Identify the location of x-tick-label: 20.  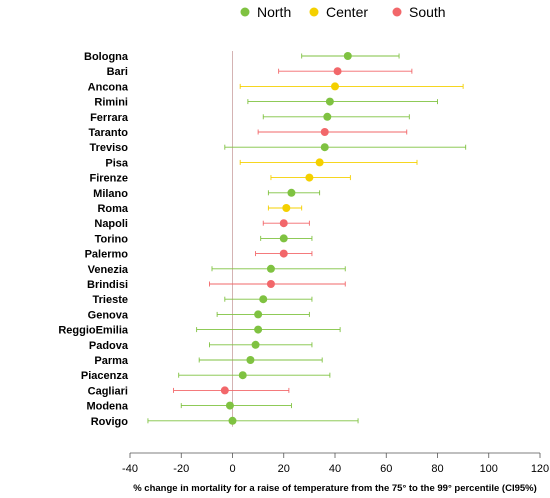
(284, 469).